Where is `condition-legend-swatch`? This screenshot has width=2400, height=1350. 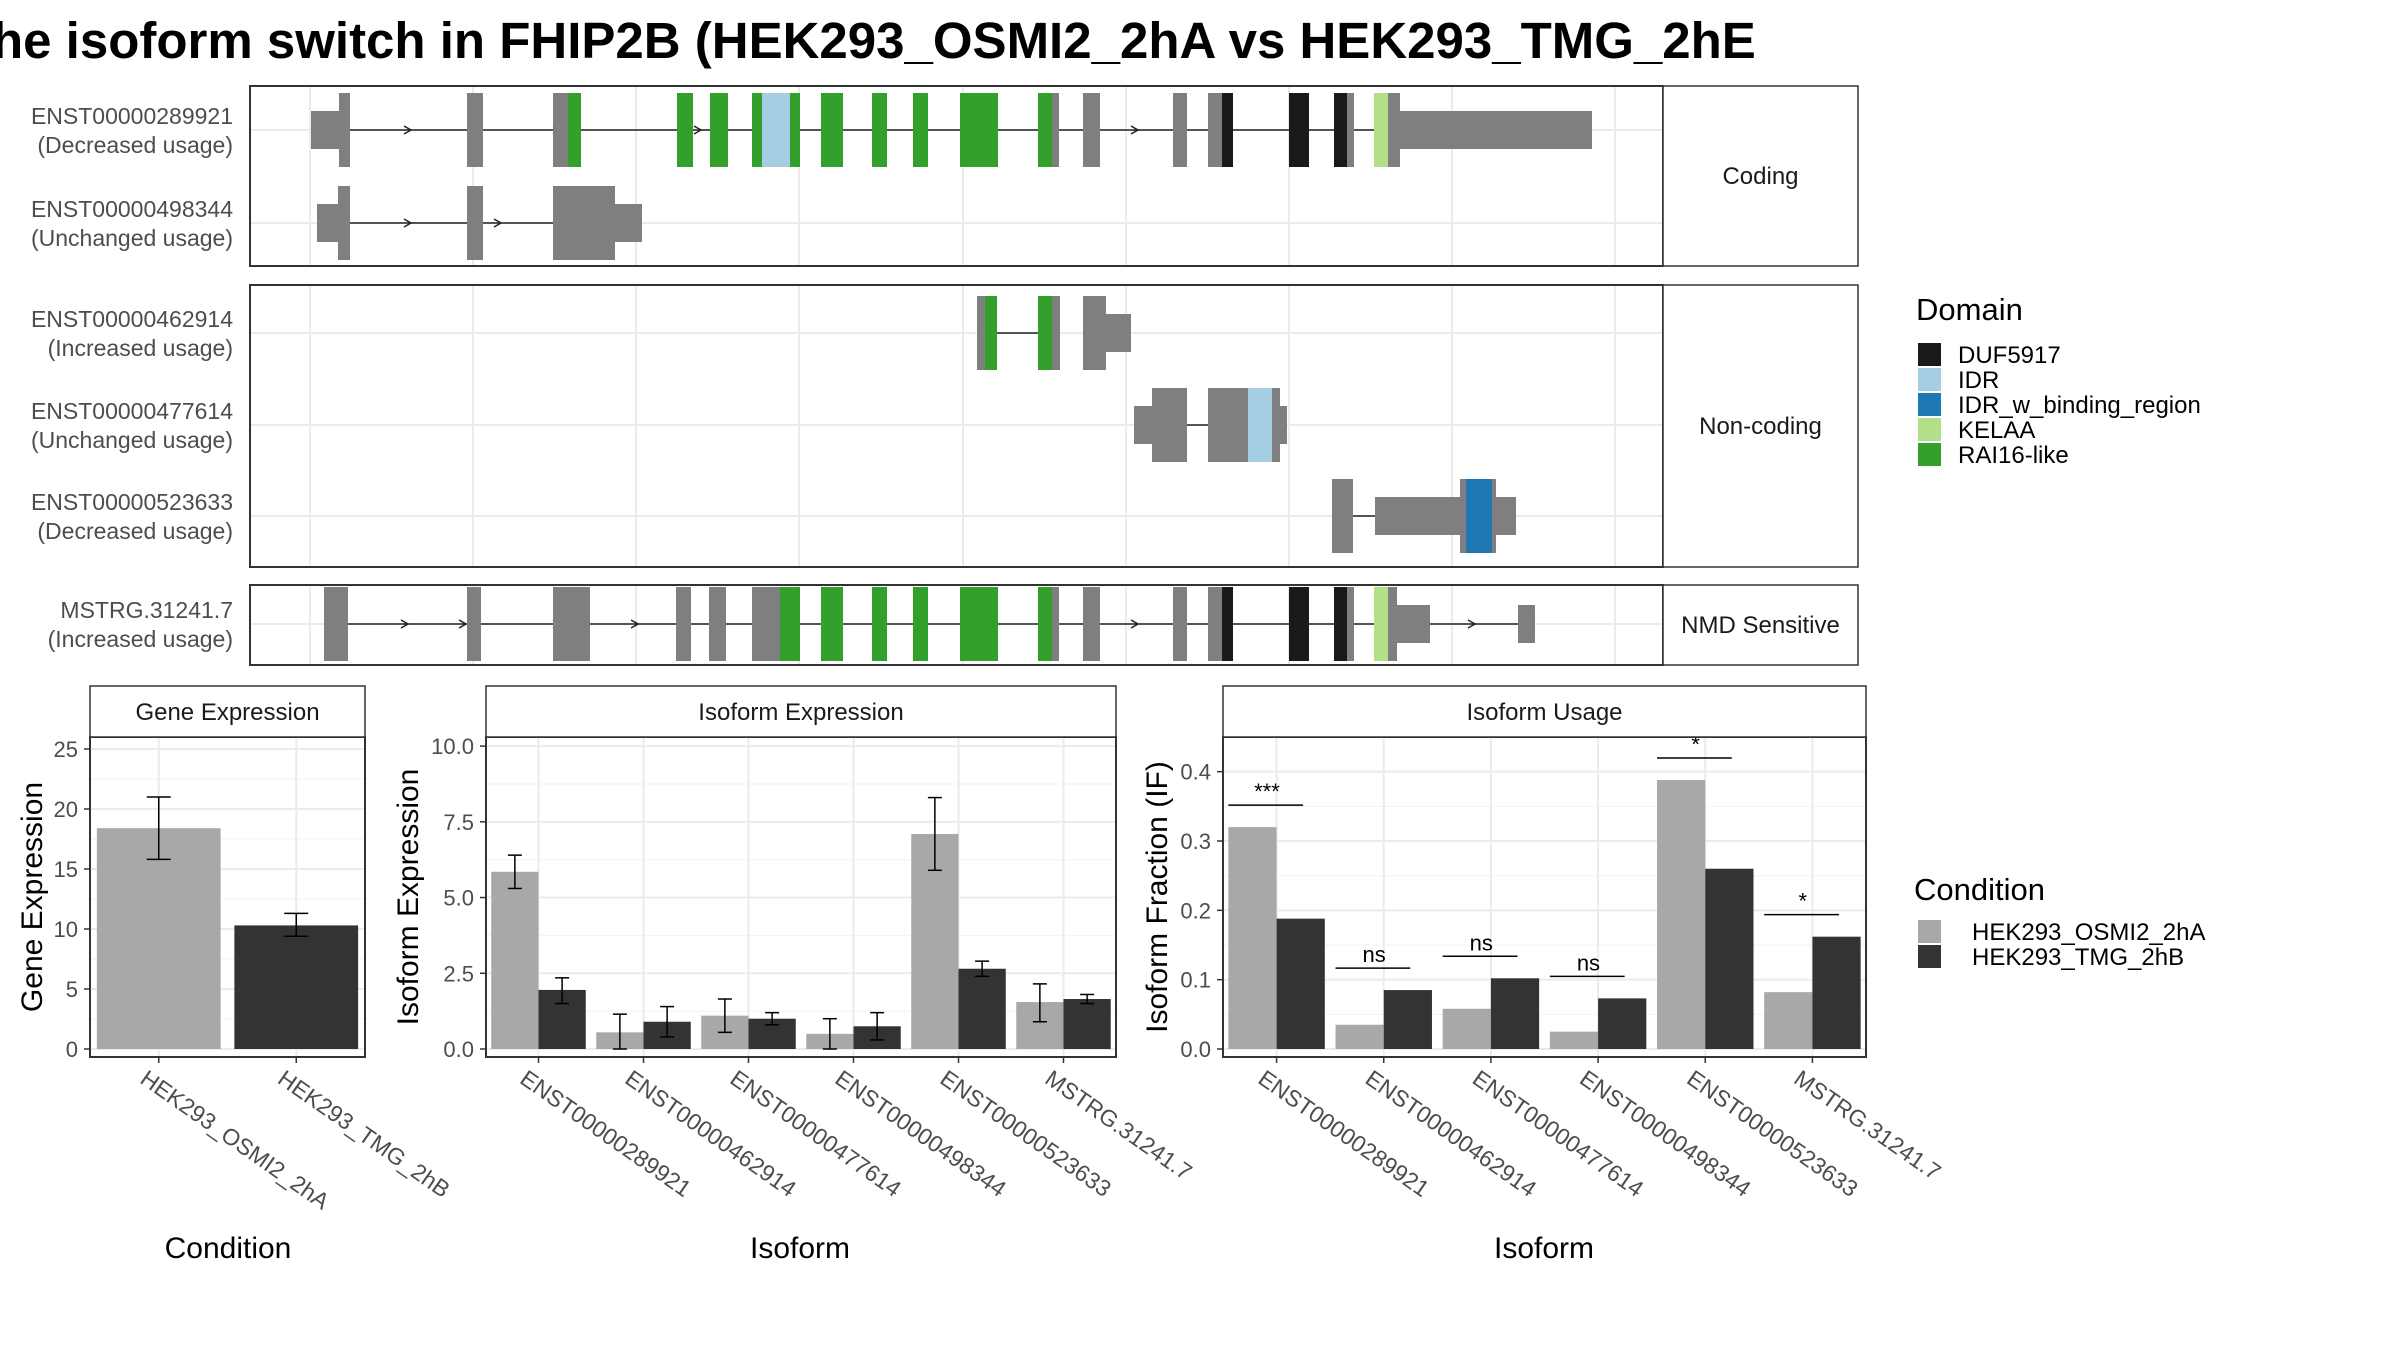
condition-legend-swatch is located at coordinates (1929, 956).